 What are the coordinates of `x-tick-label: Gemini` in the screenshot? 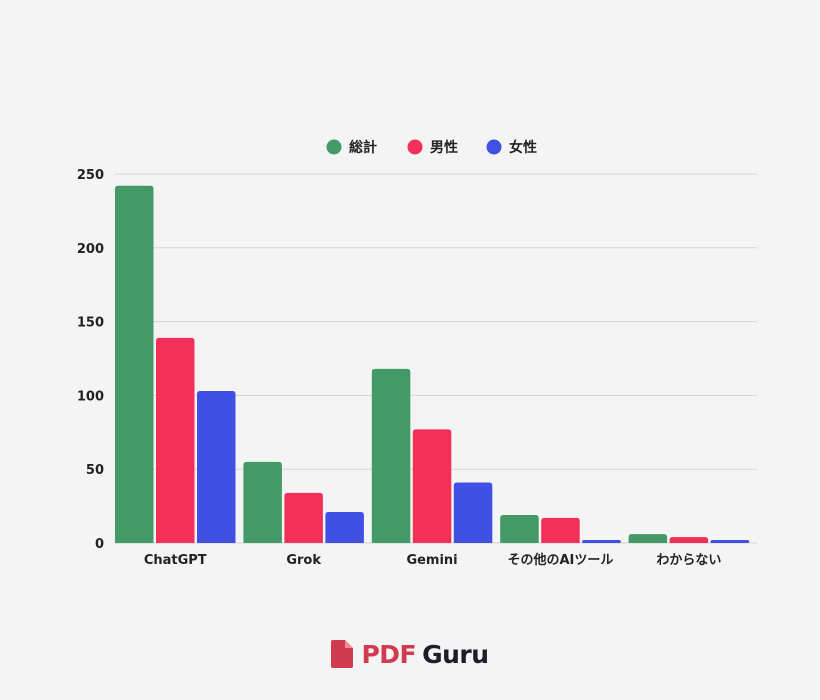 It's located at (431, 560).